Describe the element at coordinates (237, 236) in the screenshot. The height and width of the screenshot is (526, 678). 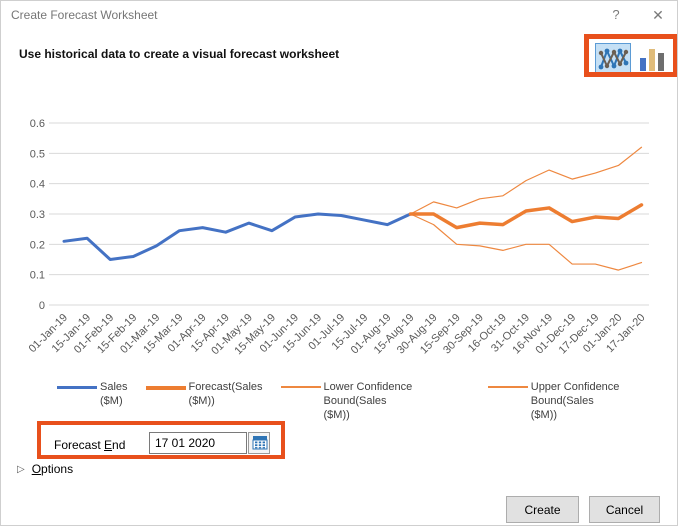
I see `series-line-sales-m` at that location.